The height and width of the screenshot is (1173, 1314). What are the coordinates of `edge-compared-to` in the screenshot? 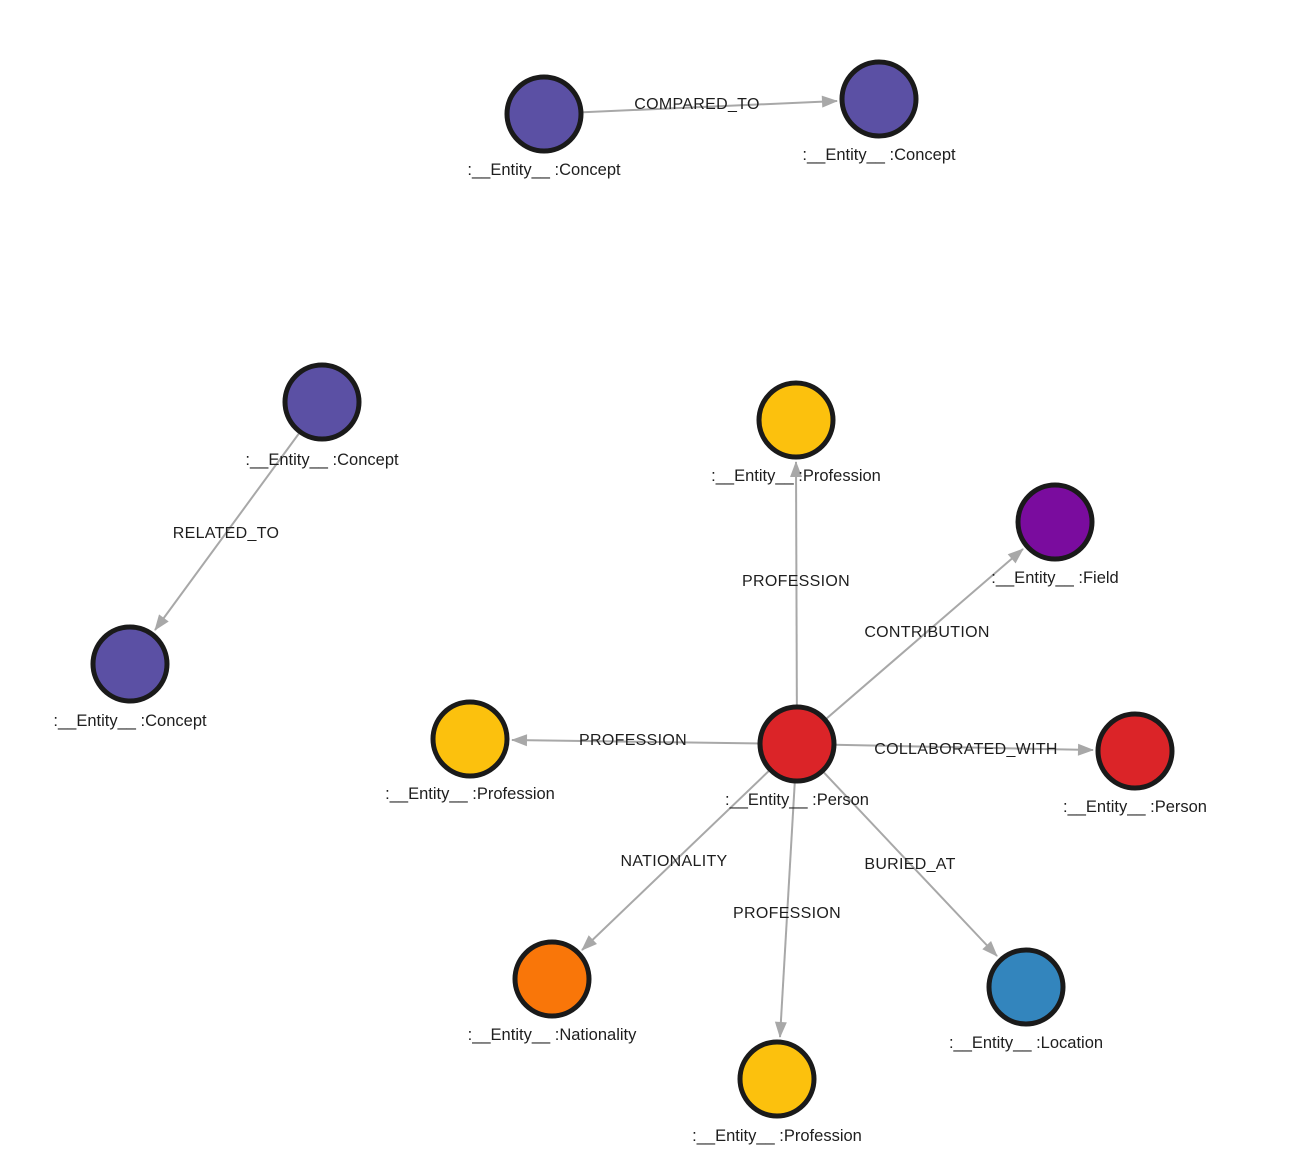 It's located at (690, 105).